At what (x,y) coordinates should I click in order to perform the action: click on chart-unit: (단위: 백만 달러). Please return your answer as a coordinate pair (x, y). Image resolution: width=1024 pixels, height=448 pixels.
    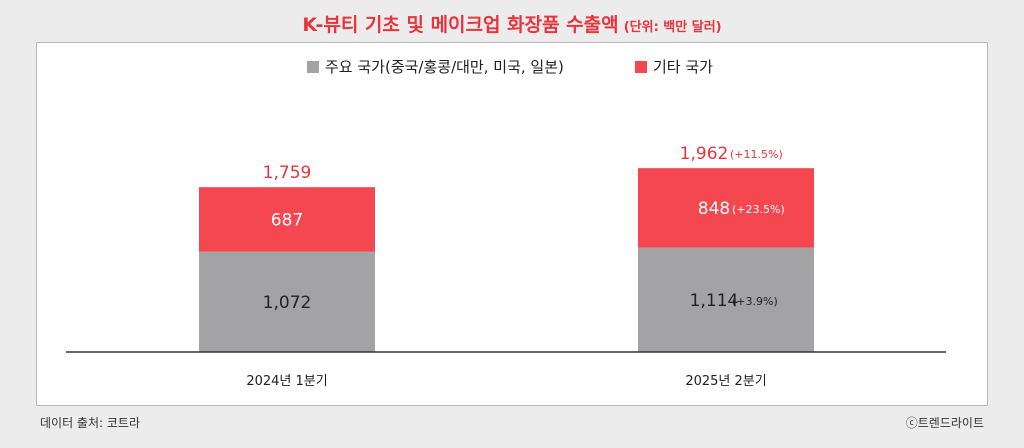
    Looking at the image, I should click on (672, 27).